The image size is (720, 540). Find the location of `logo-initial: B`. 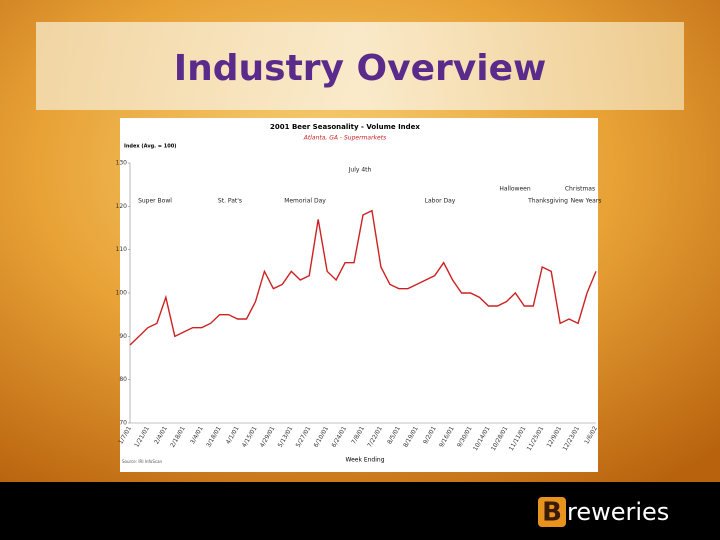

logo-initial: B is located at coordinates (552, 513).